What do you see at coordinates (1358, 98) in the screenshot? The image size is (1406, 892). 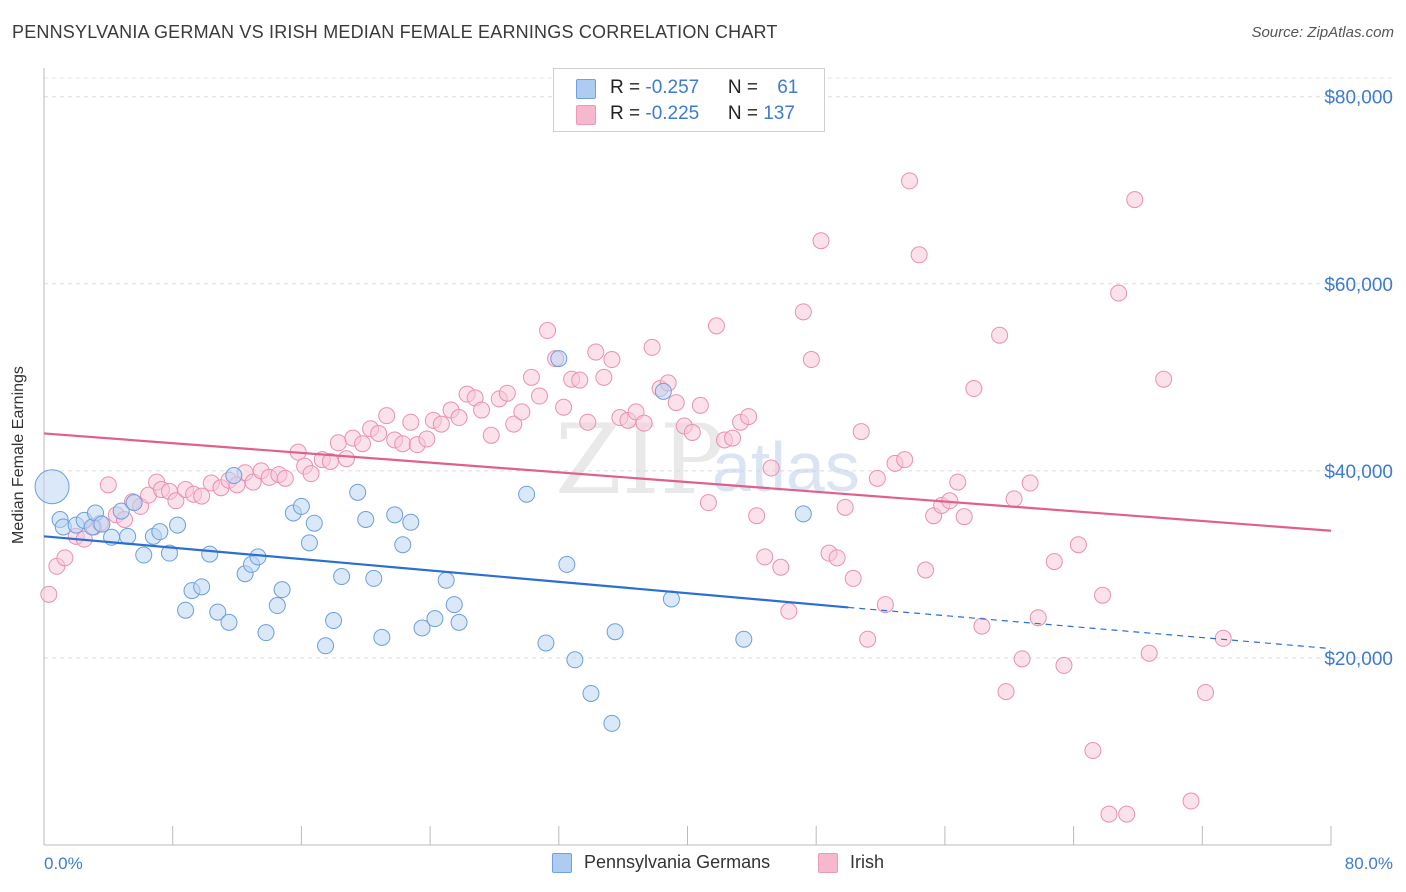 I see `y-tick-label: $80,000` at bounding box center [1358, 98].